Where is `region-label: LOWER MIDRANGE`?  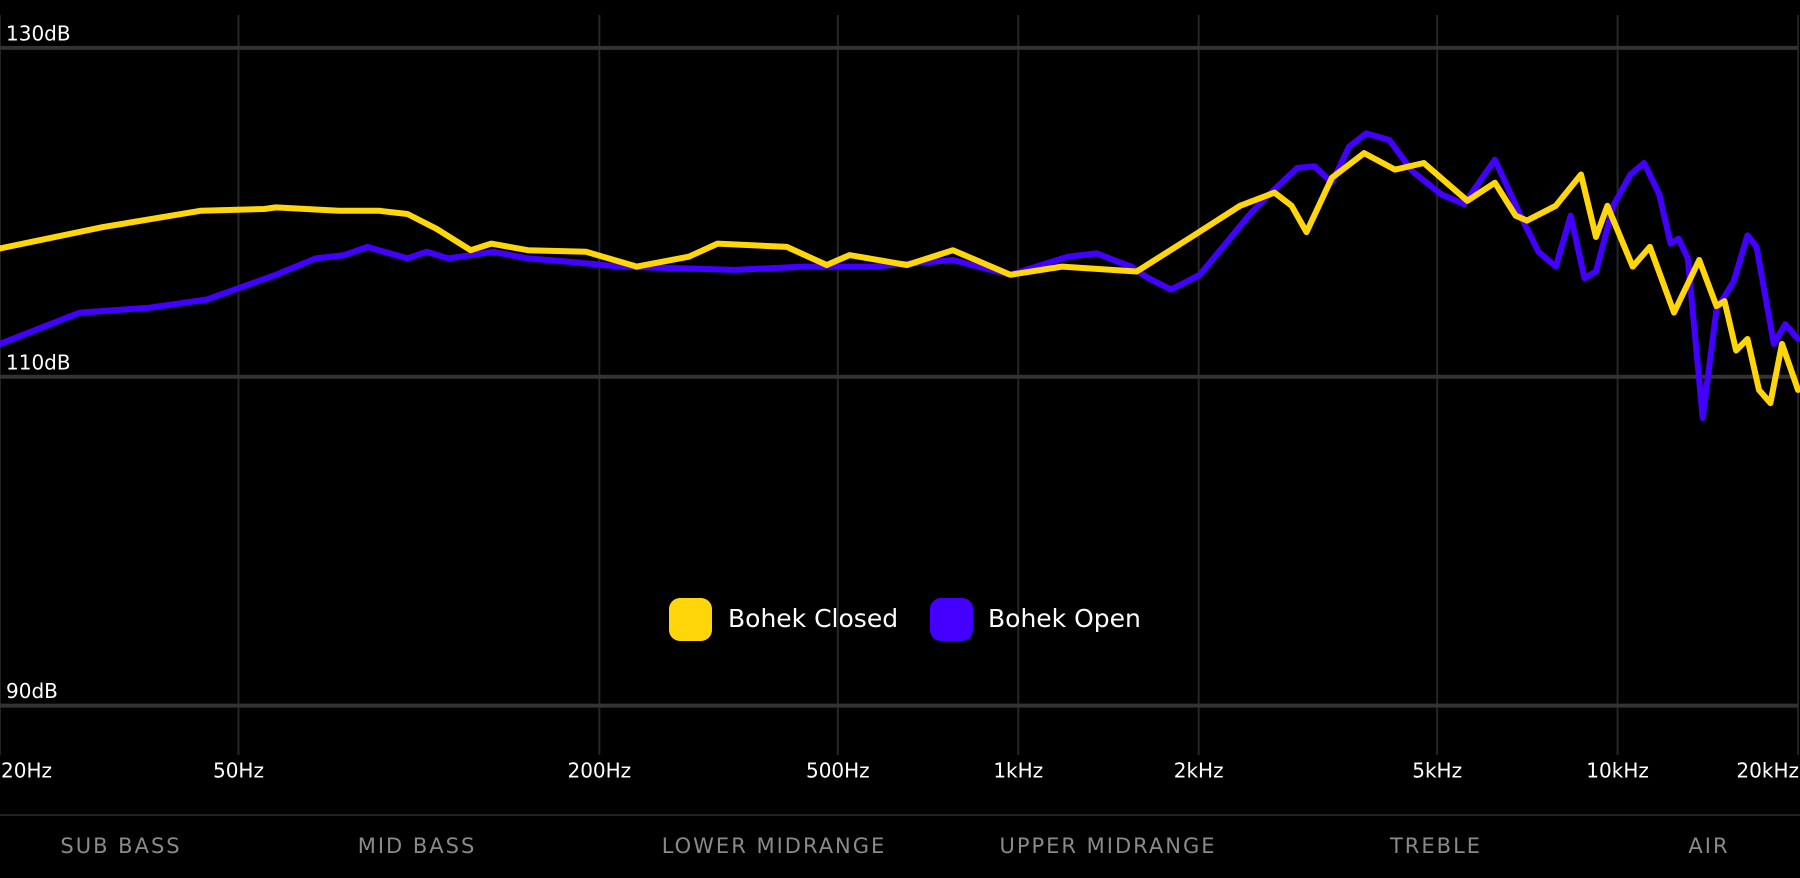 region-label: LOWER MIDRANGE is located at coordinates (774, 846).